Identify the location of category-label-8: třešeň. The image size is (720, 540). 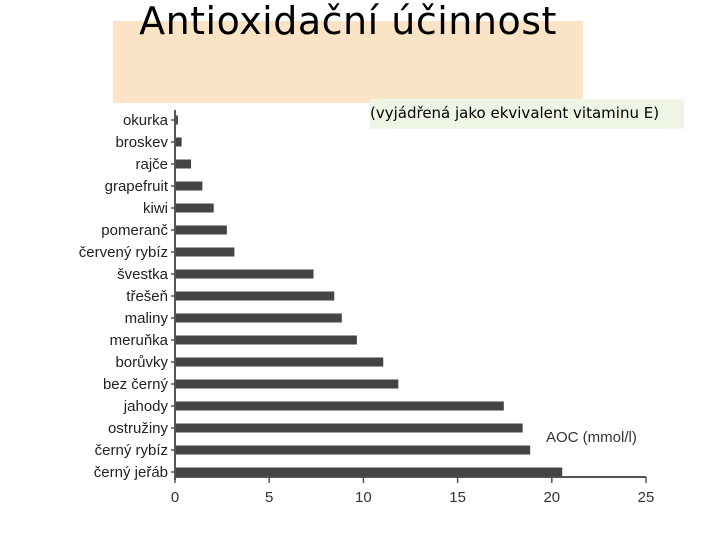
(147, 296).